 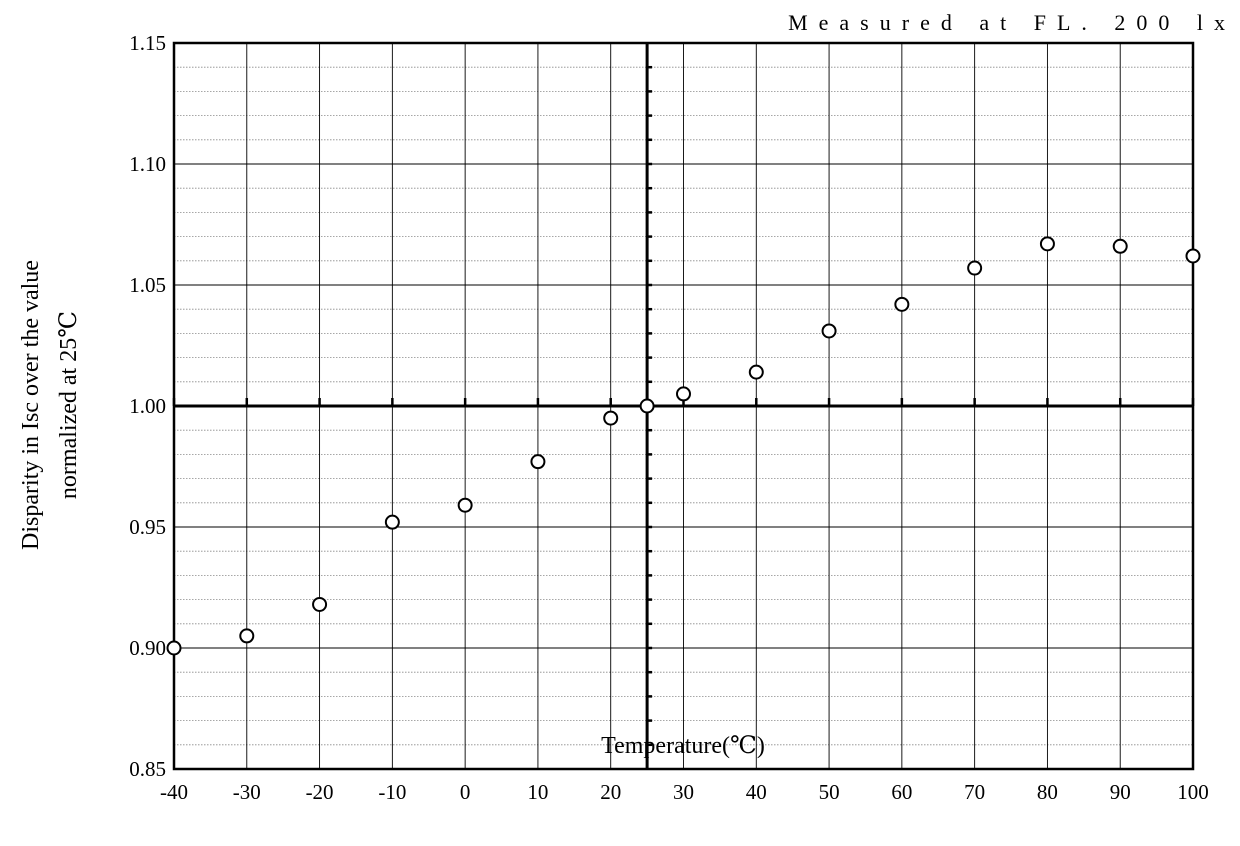 What do you see at coordinates (174, 792) in the screenshot?
I see `x-tick-label: -40` at bounding box center [174, 792].